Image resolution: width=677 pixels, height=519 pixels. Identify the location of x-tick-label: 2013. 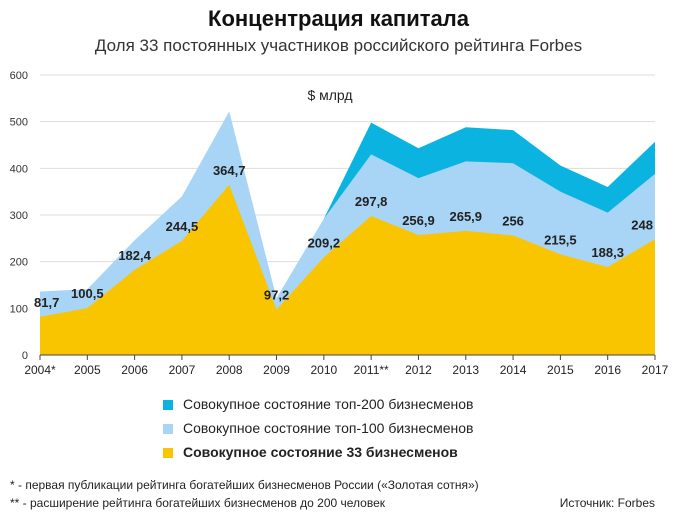
(465, 370).